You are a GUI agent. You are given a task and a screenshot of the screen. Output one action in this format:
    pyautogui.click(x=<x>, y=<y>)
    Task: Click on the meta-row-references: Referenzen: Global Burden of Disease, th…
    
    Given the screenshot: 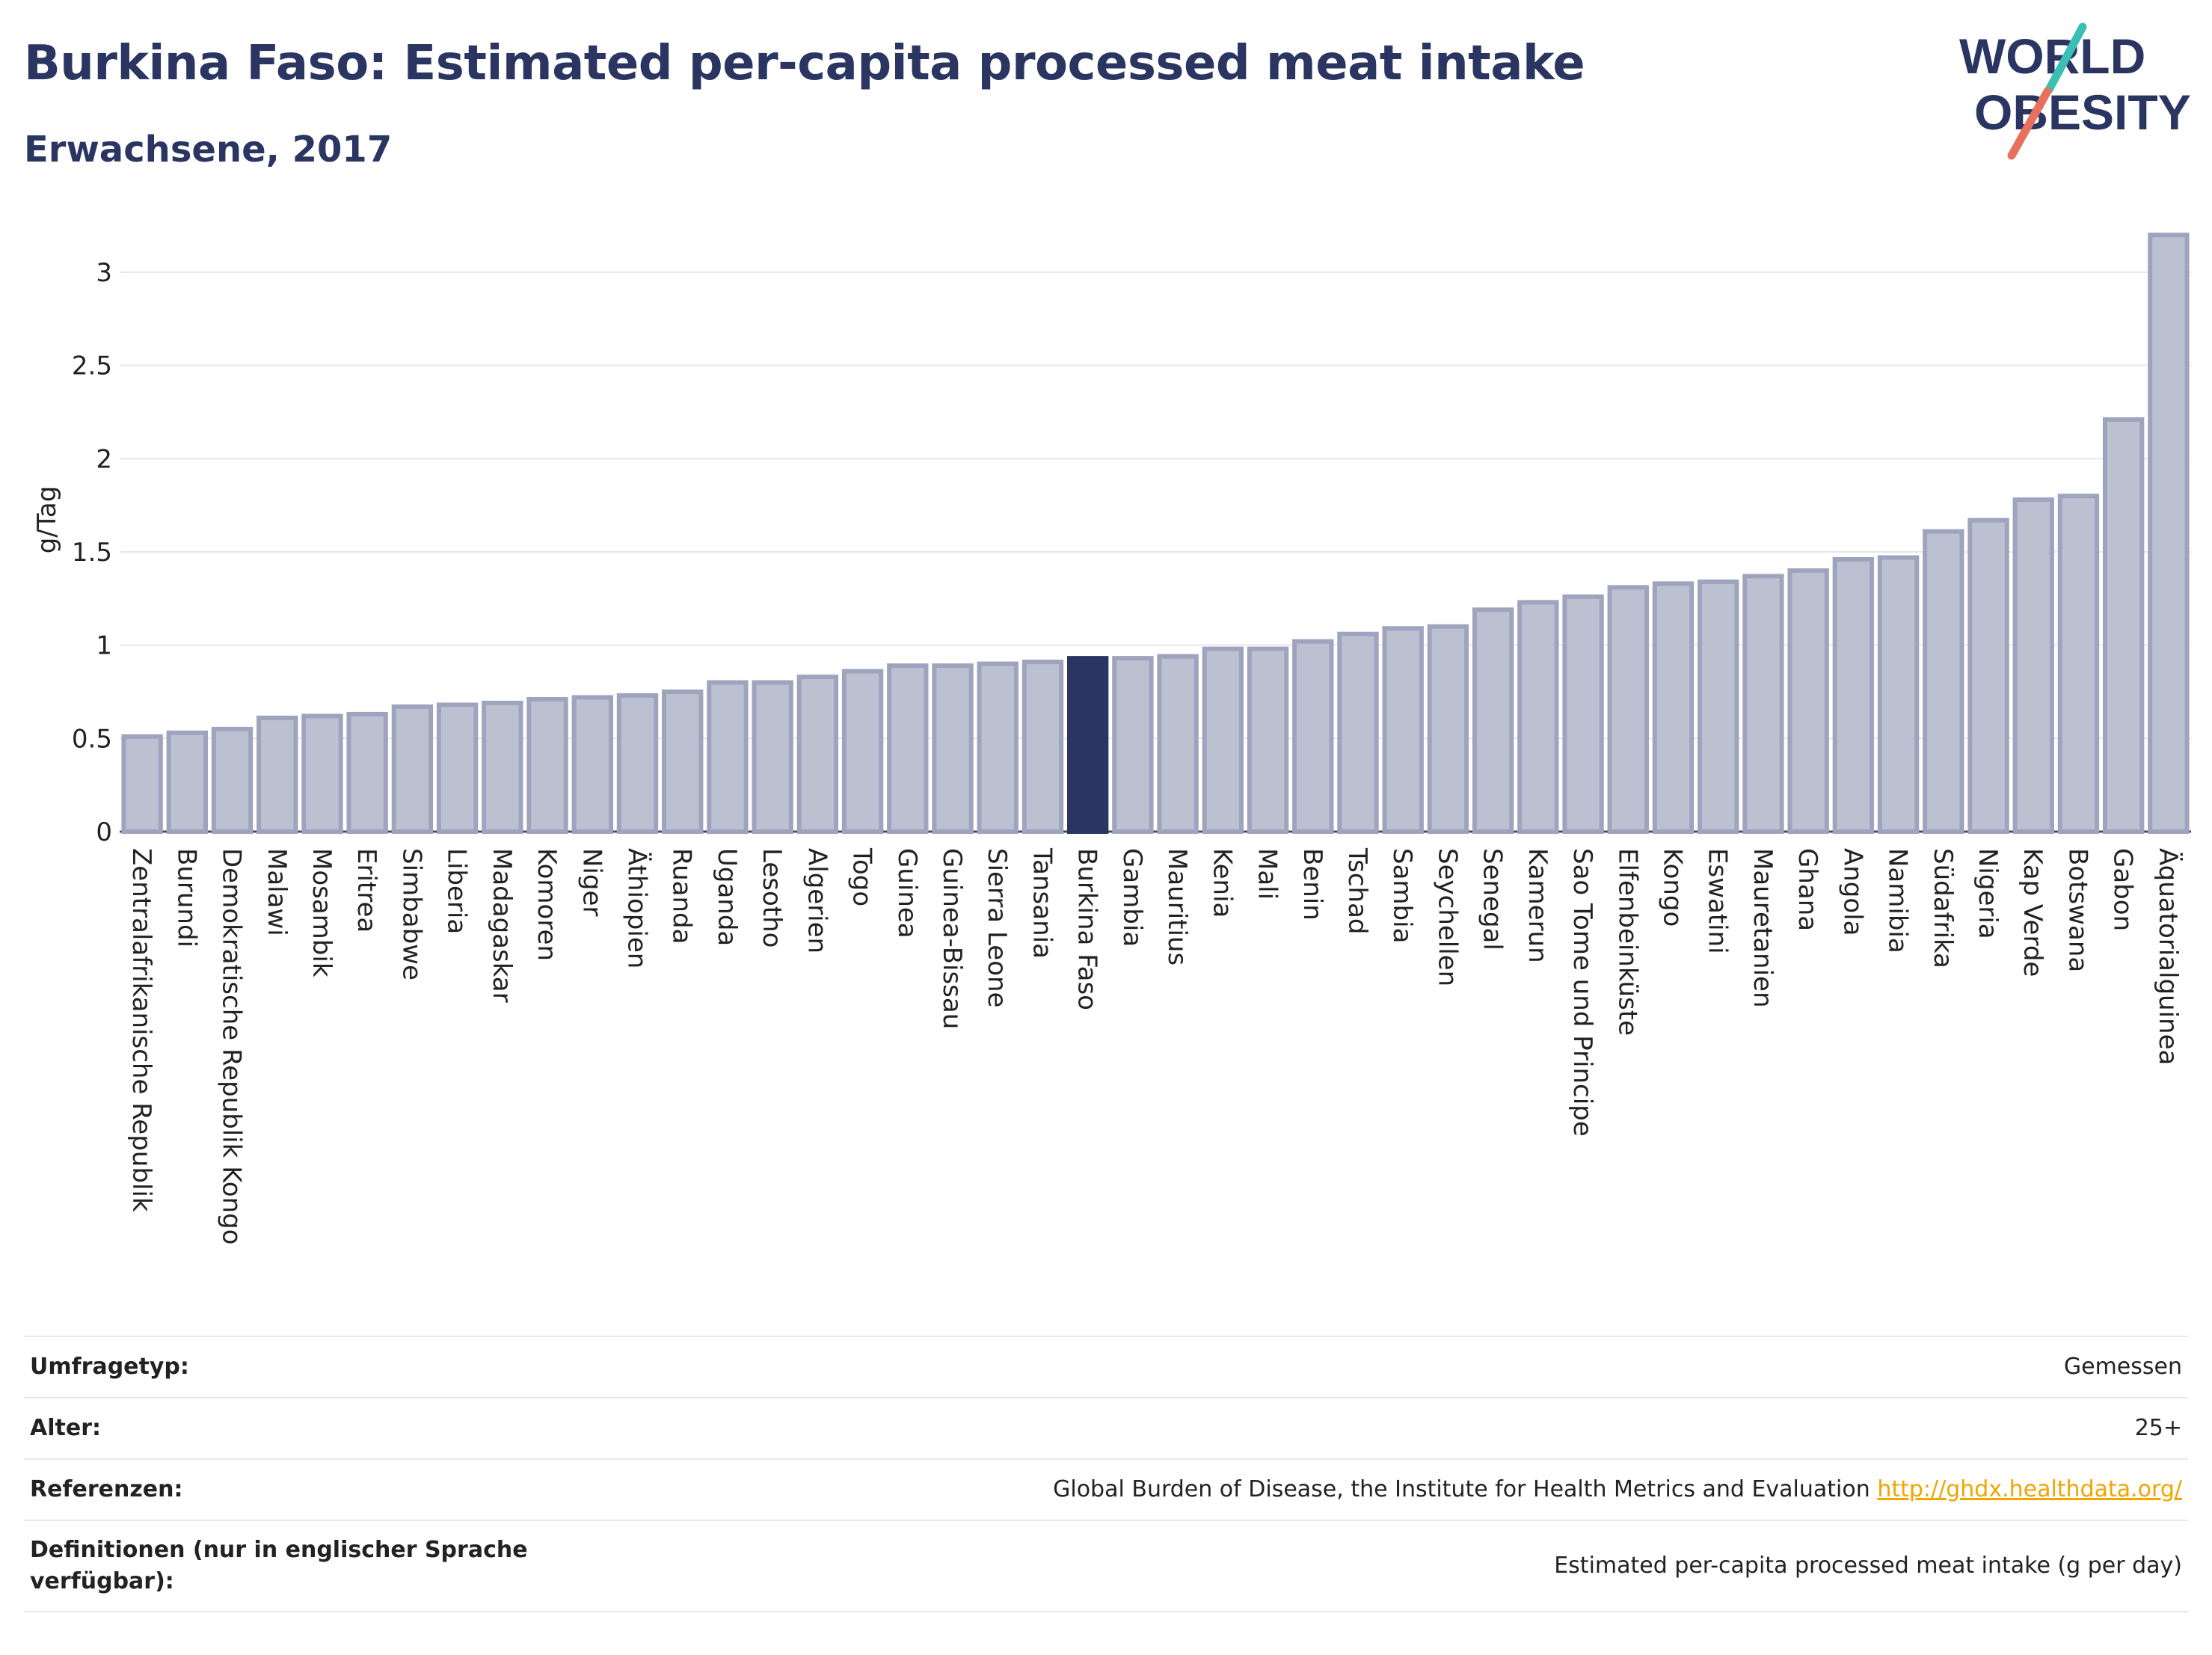 What is the action you would take?
    pyautogui.click(x=1106, y=1489)
    